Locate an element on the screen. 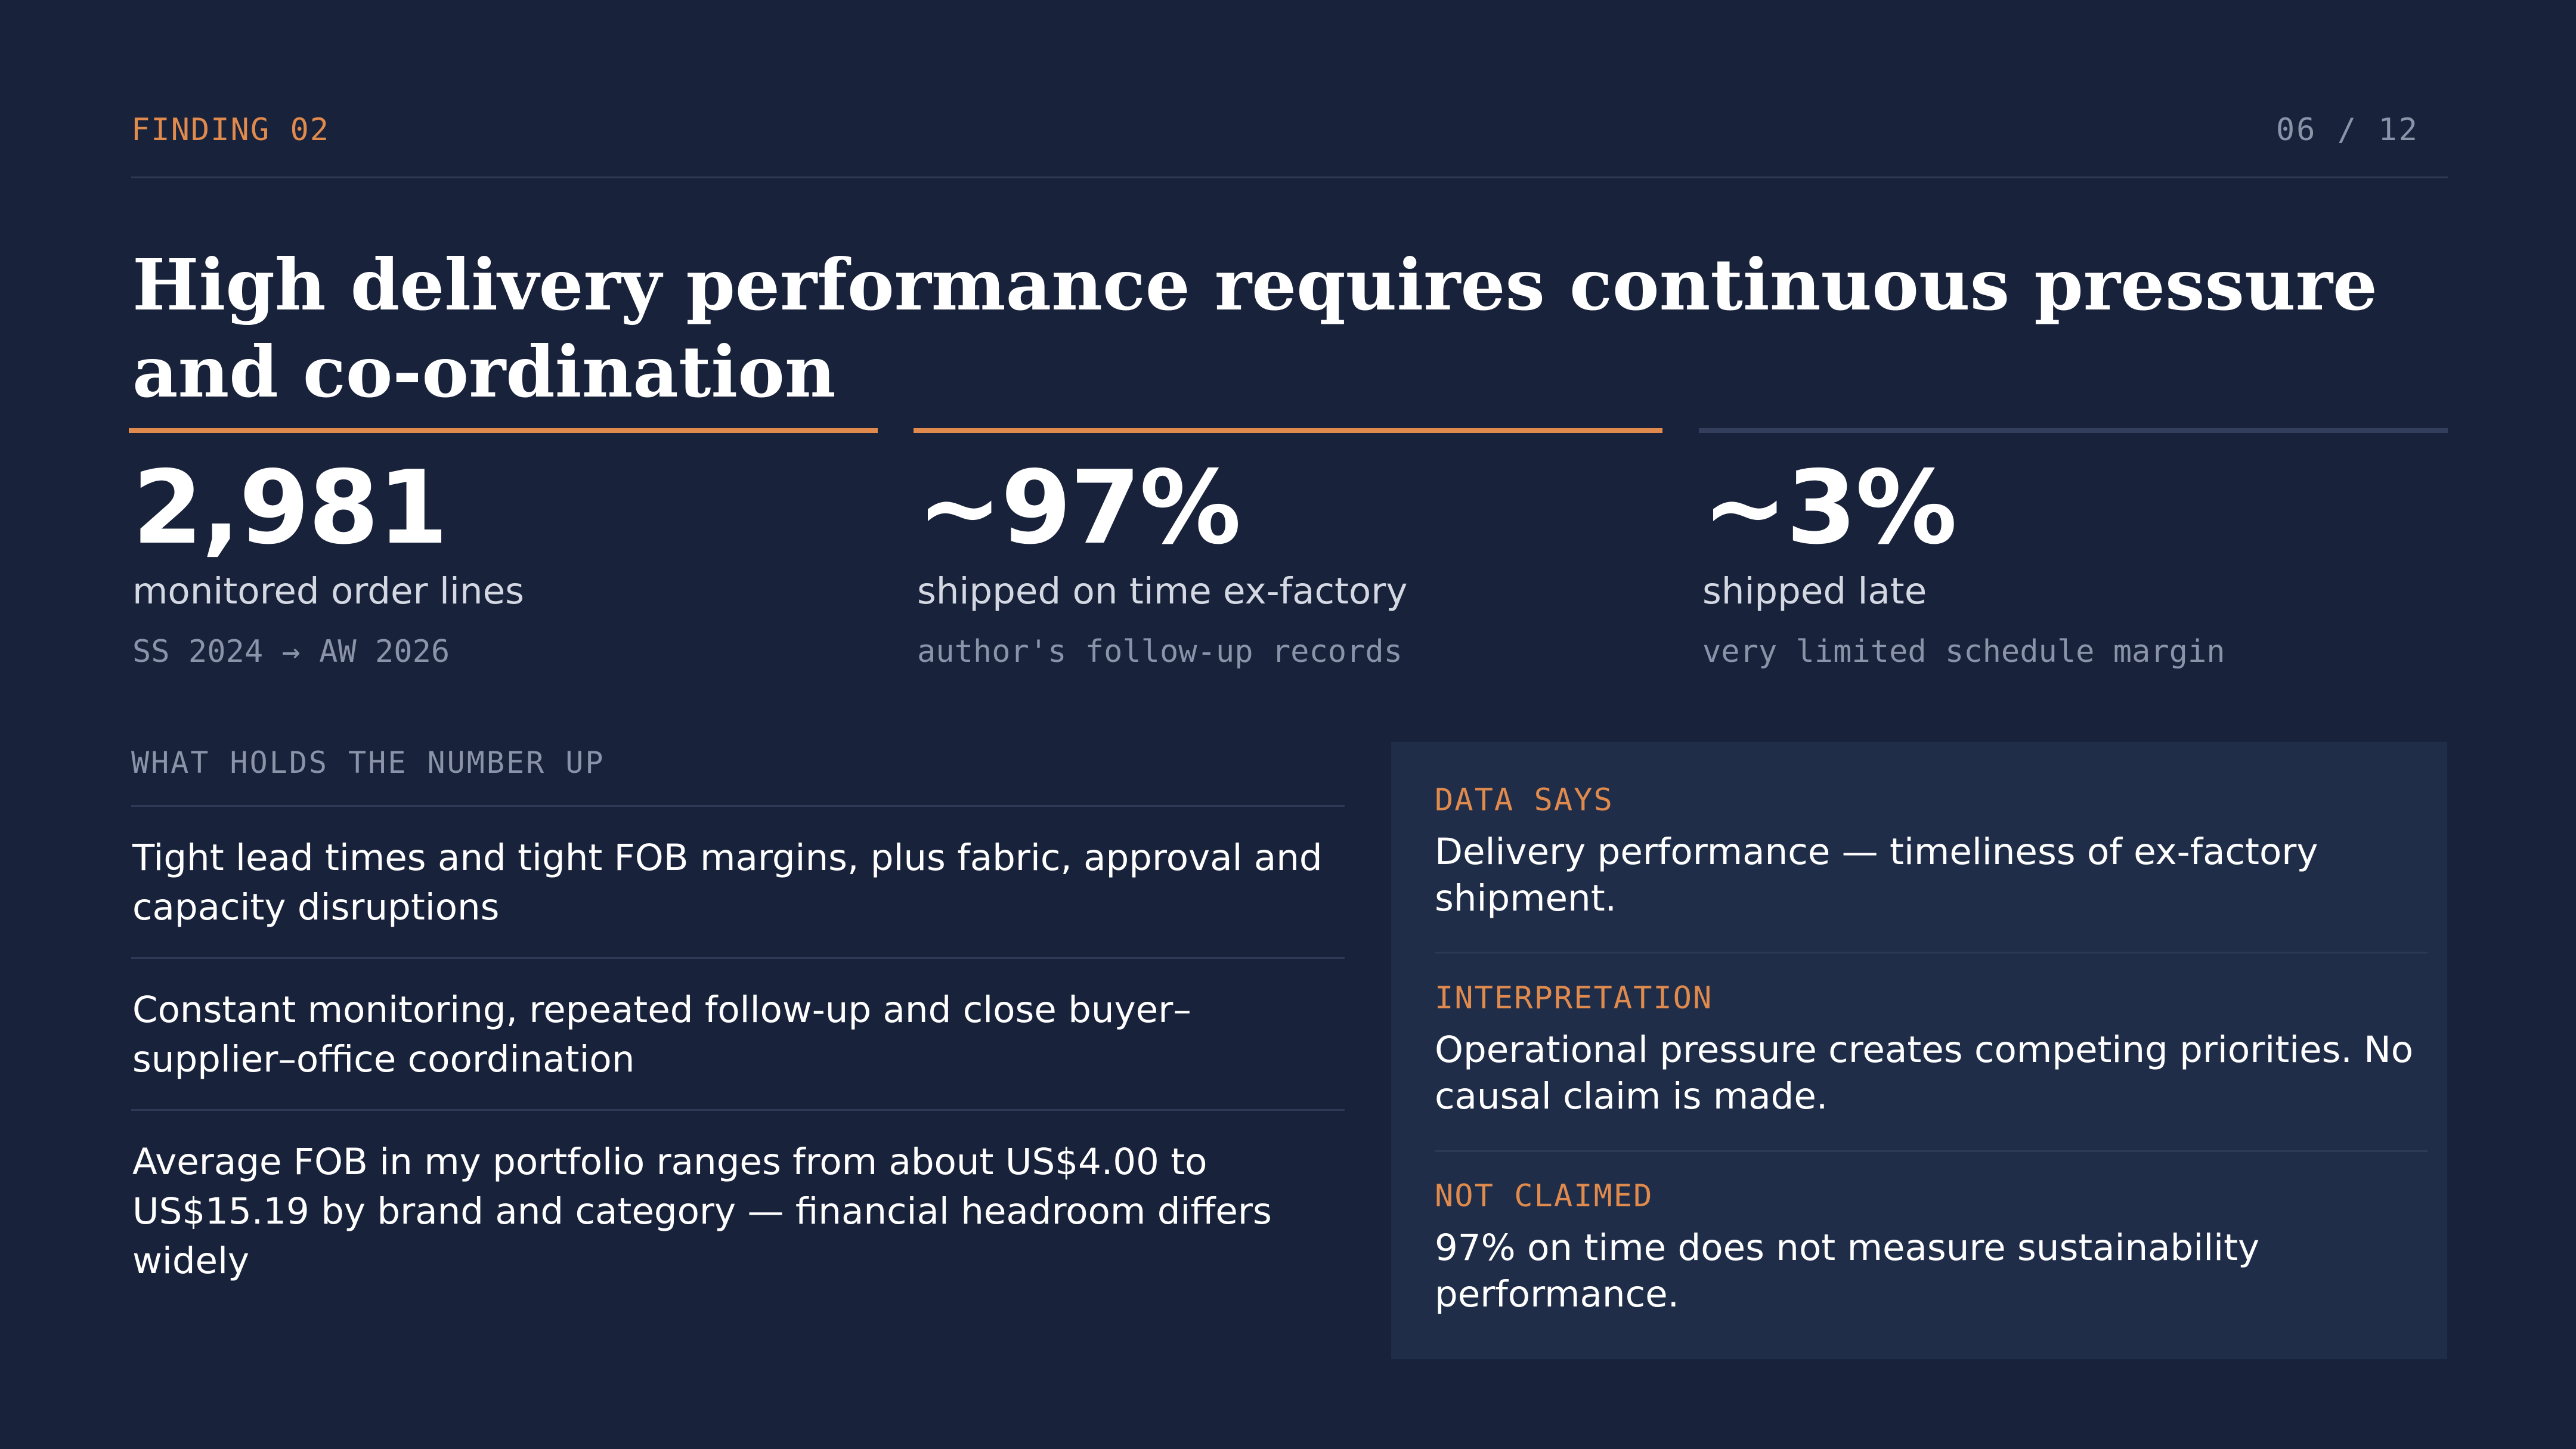 This screenshot has height=1449, width=2576. finding-eyebrow: FINDING 02 is located at coordinates (230, 130).